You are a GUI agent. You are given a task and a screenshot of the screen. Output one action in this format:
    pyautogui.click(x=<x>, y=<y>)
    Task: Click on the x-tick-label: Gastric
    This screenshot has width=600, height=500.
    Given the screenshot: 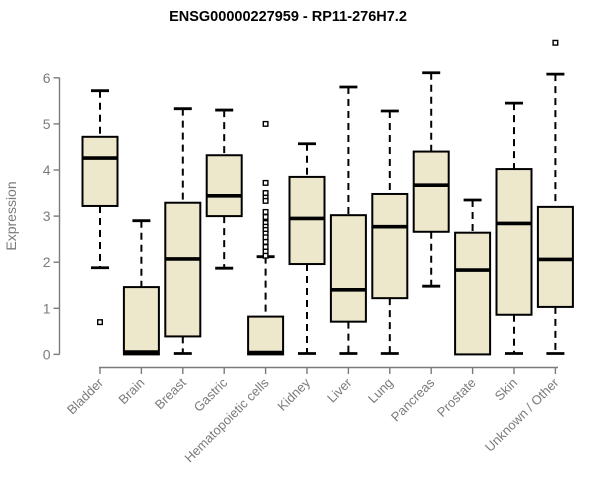 What is the action you would take?
    pyautogui.click(x=211, y=395)
    